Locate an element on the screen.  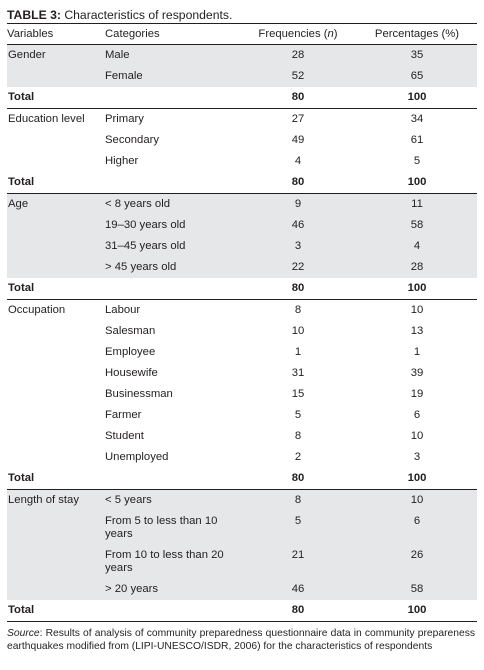
header-categories: Categories is located at coordinates (132, 34).